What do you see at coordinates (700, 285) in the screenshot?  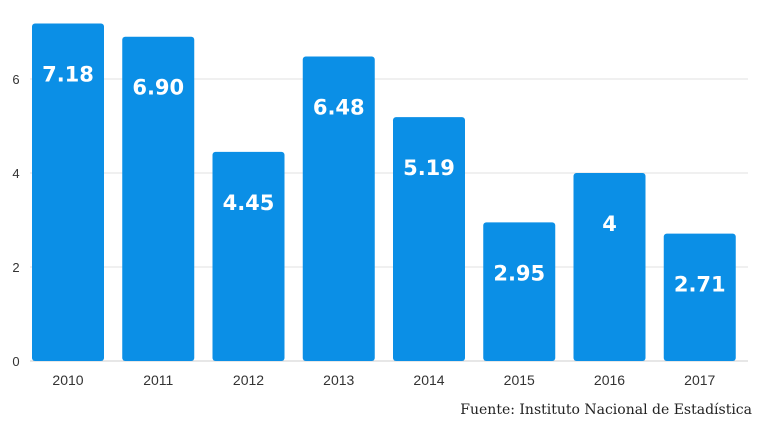 I see `bar-value-label: 2.71` at bounding box center [700, 285].